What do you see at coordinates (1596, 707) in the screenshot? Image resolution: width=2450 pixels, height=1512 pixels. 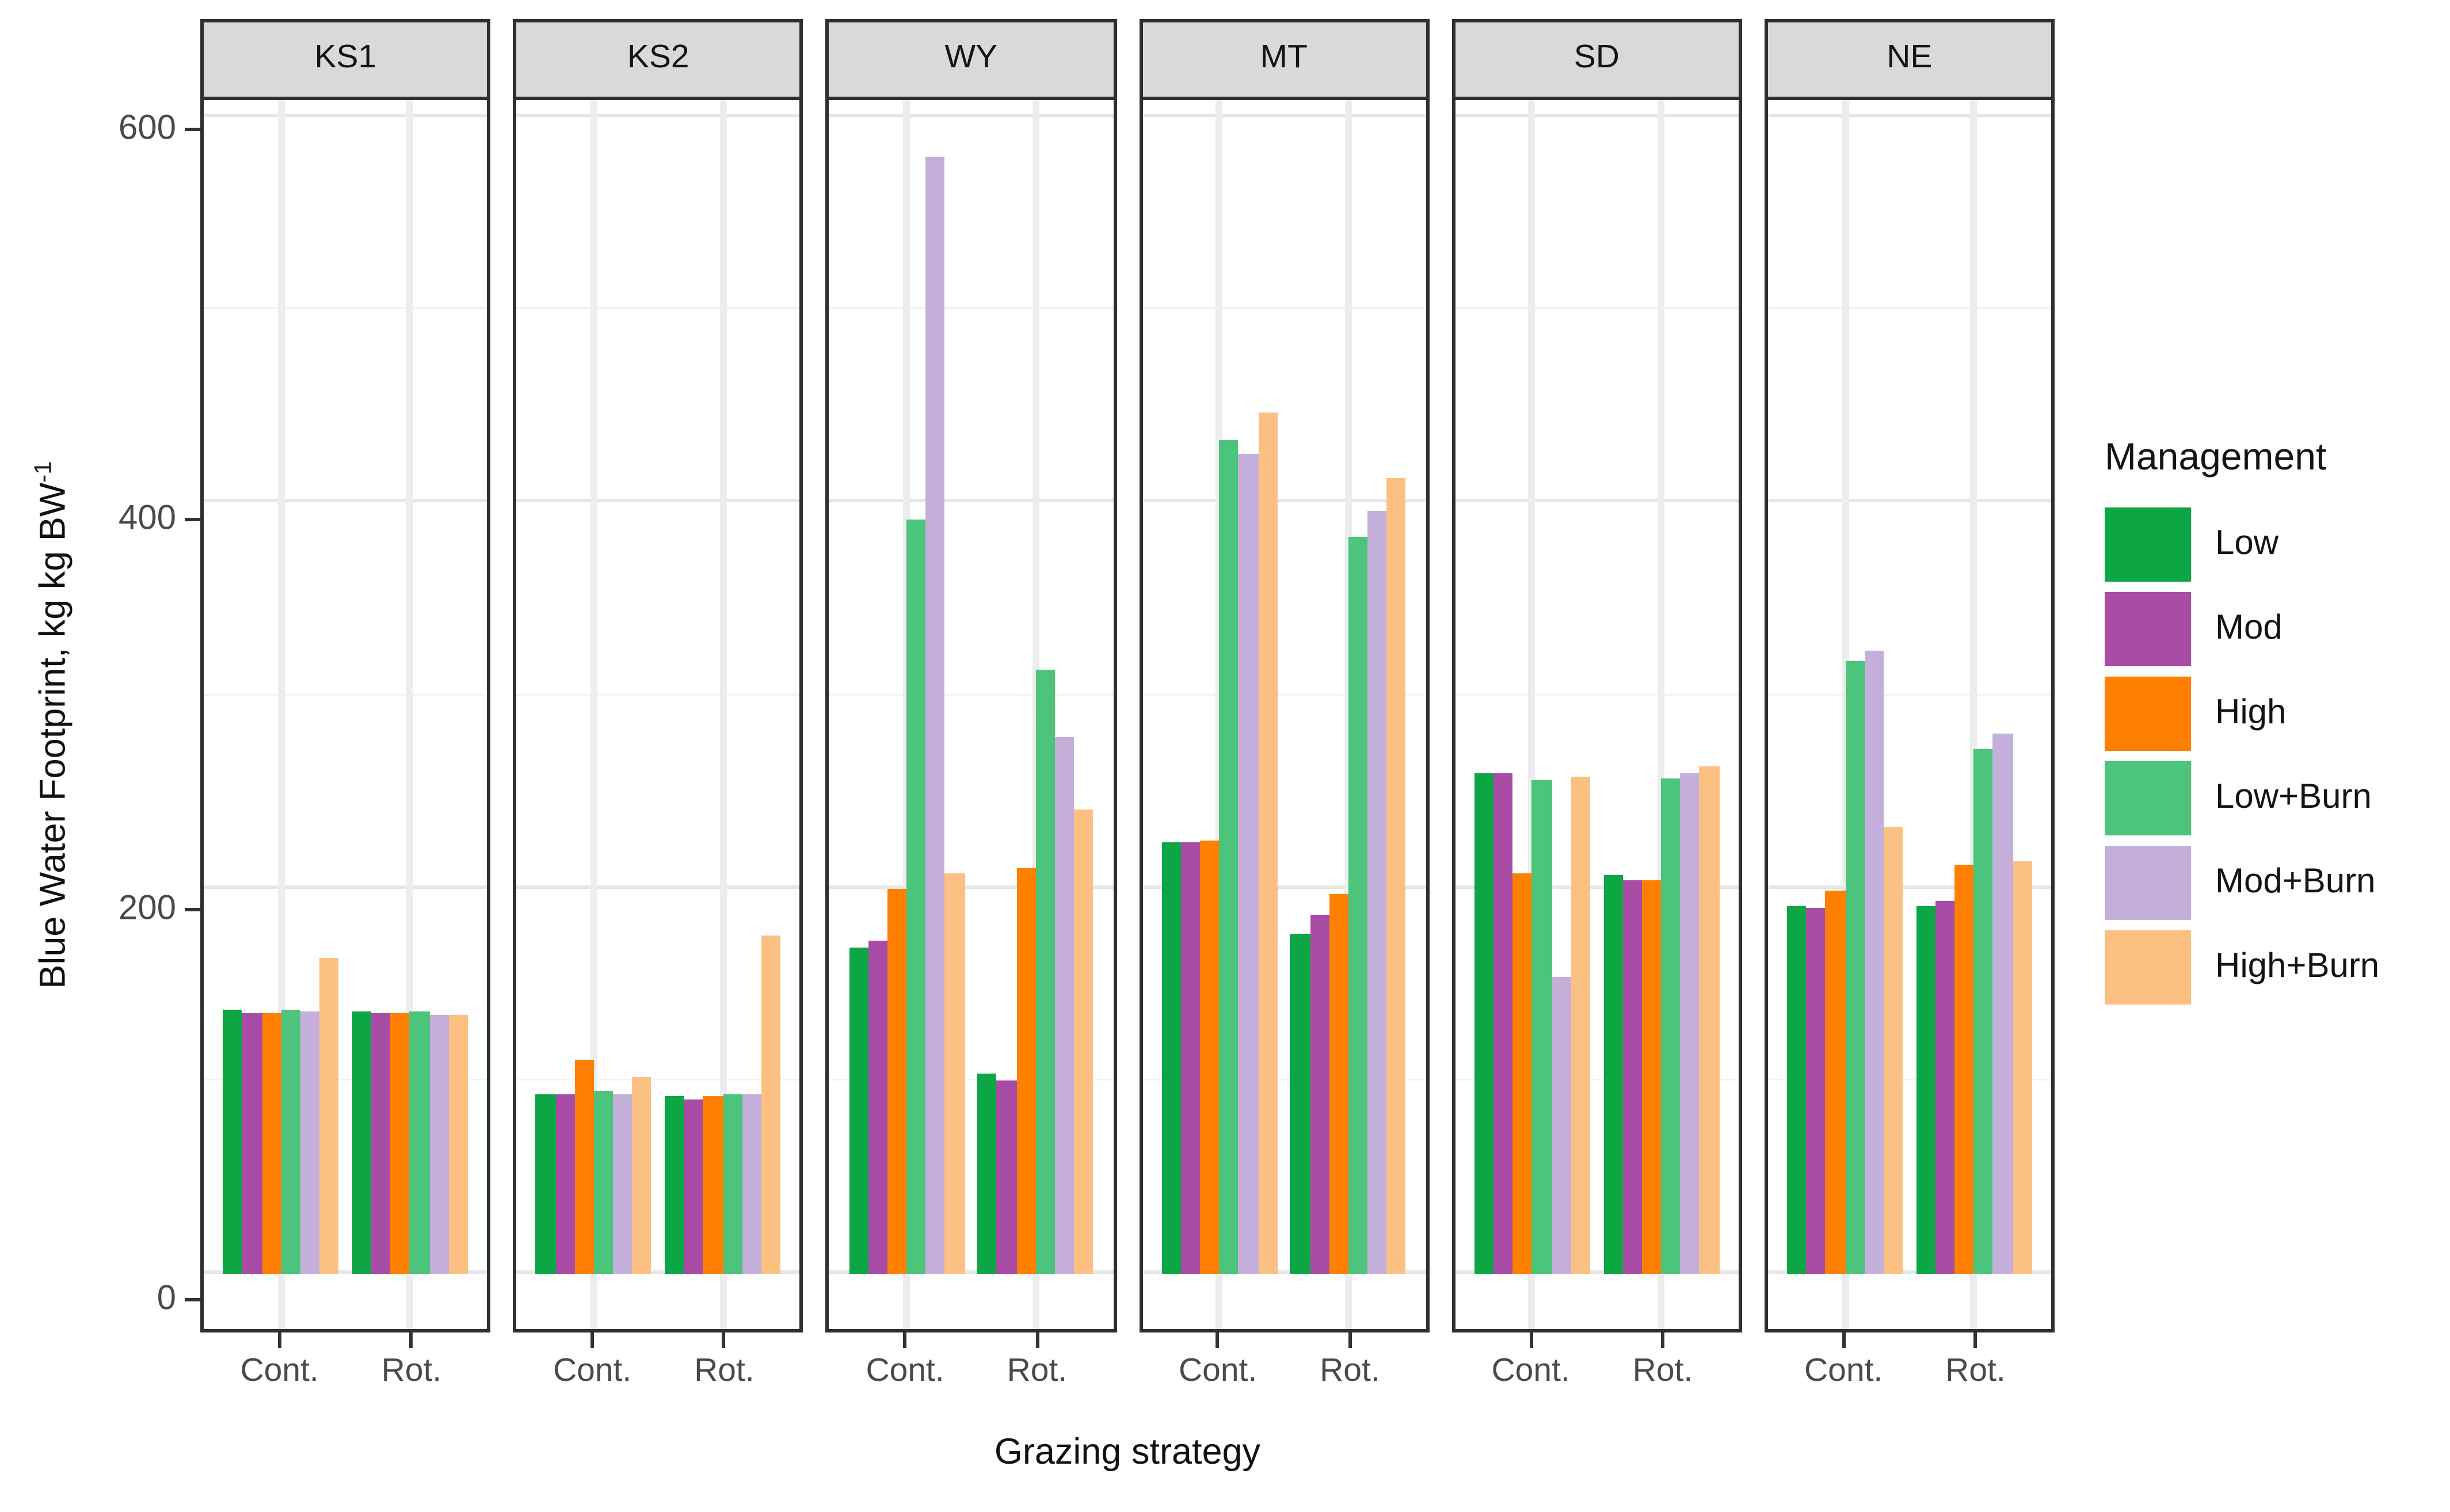 I see `facet-sd: SD Cont. Rot.` at bounding box center [1596, 707].